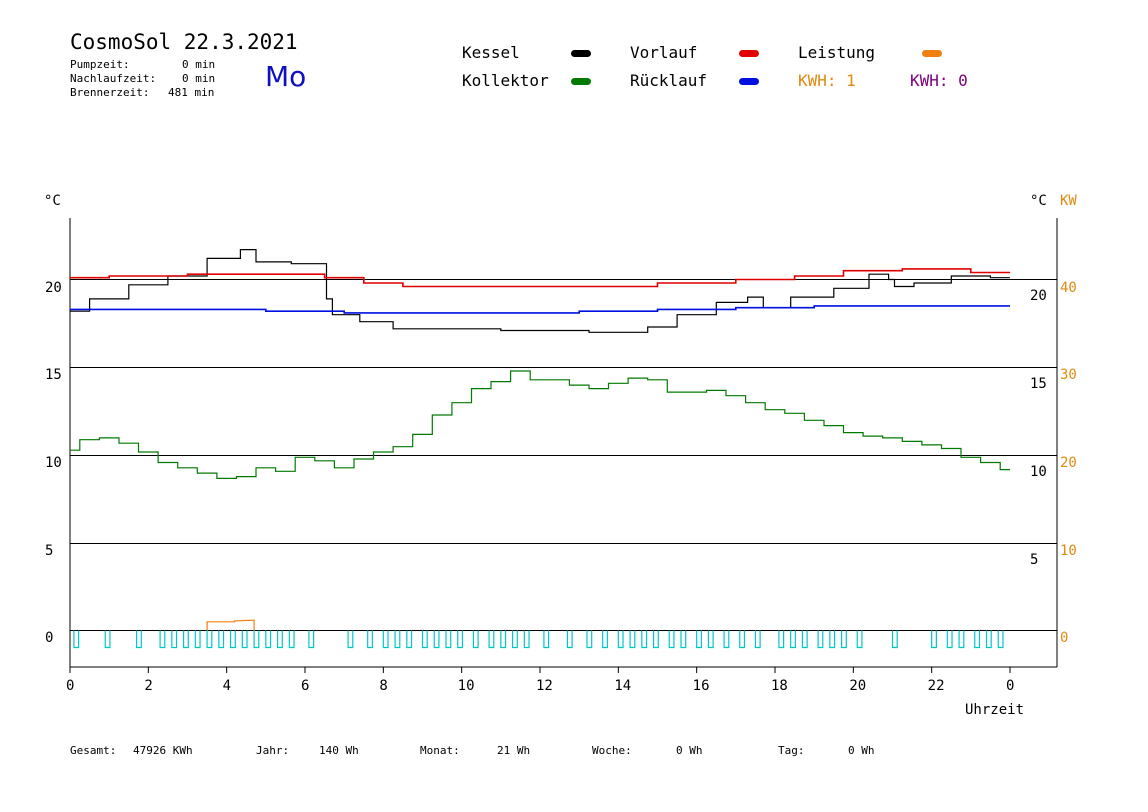 Image resolution: width=1148 pixels, height=812 pixels. What do you see at coordinates (612, 750) in the screenshot?
I see `footer-woche-label: Woche:` at bounding box center [612, 750].